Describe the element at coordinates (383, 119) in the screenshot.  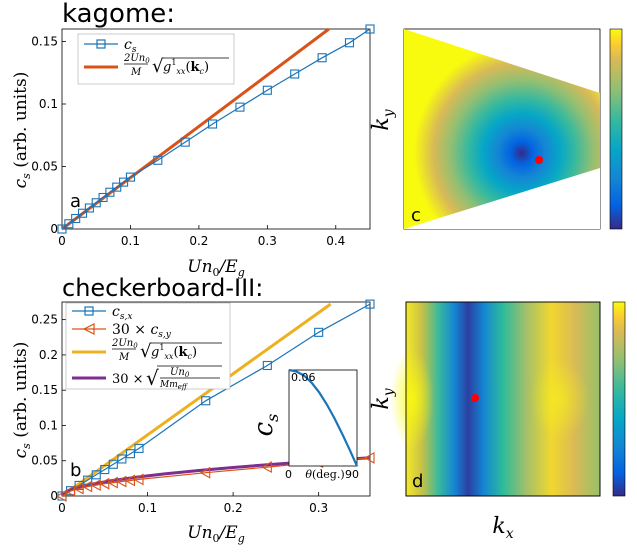
I see `panel-c-ylabel: ky` at that location.